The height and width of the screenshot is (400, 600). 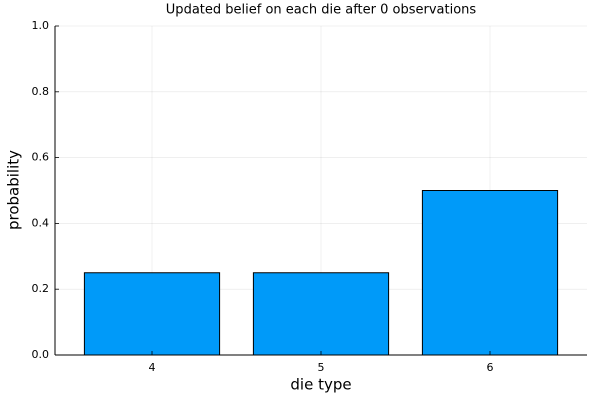 I want to click on y-tick-label: 0.8, so click(x=41, y=91).